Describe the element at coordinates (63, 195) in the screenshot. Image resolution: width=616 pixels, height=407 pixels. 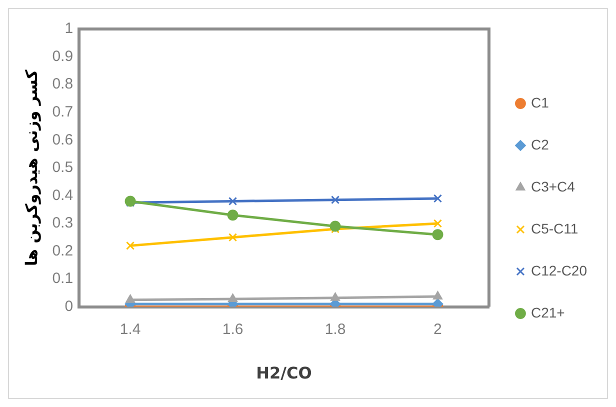
I see `y-tick-label: 0.4` at that location.